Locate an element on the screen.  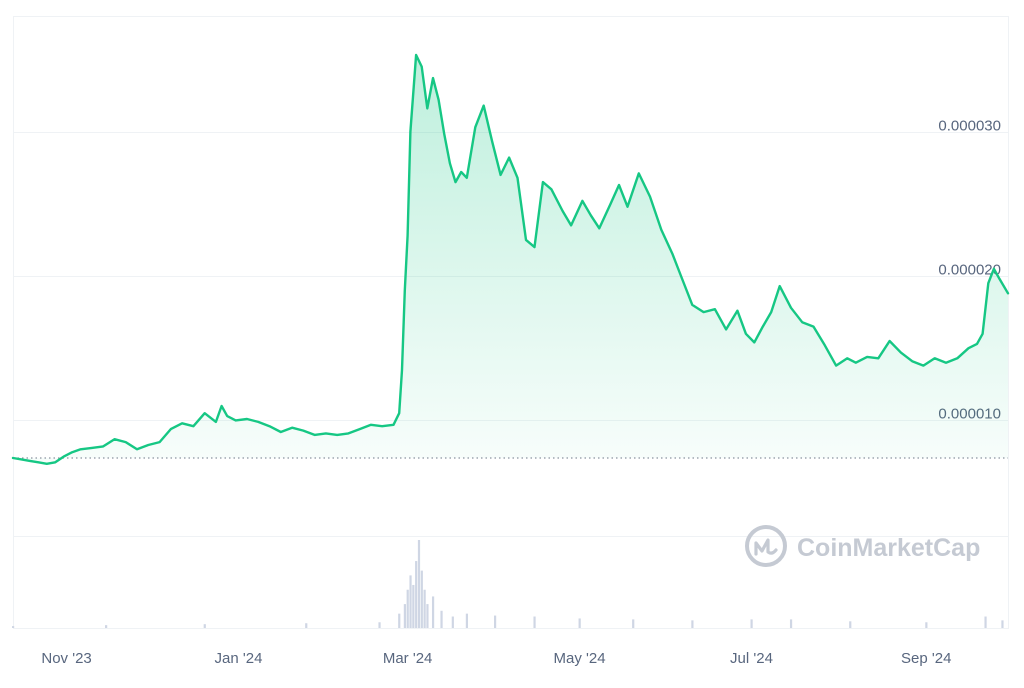
x-tick-label: Jul '24 is located at coordinates (751, 658).